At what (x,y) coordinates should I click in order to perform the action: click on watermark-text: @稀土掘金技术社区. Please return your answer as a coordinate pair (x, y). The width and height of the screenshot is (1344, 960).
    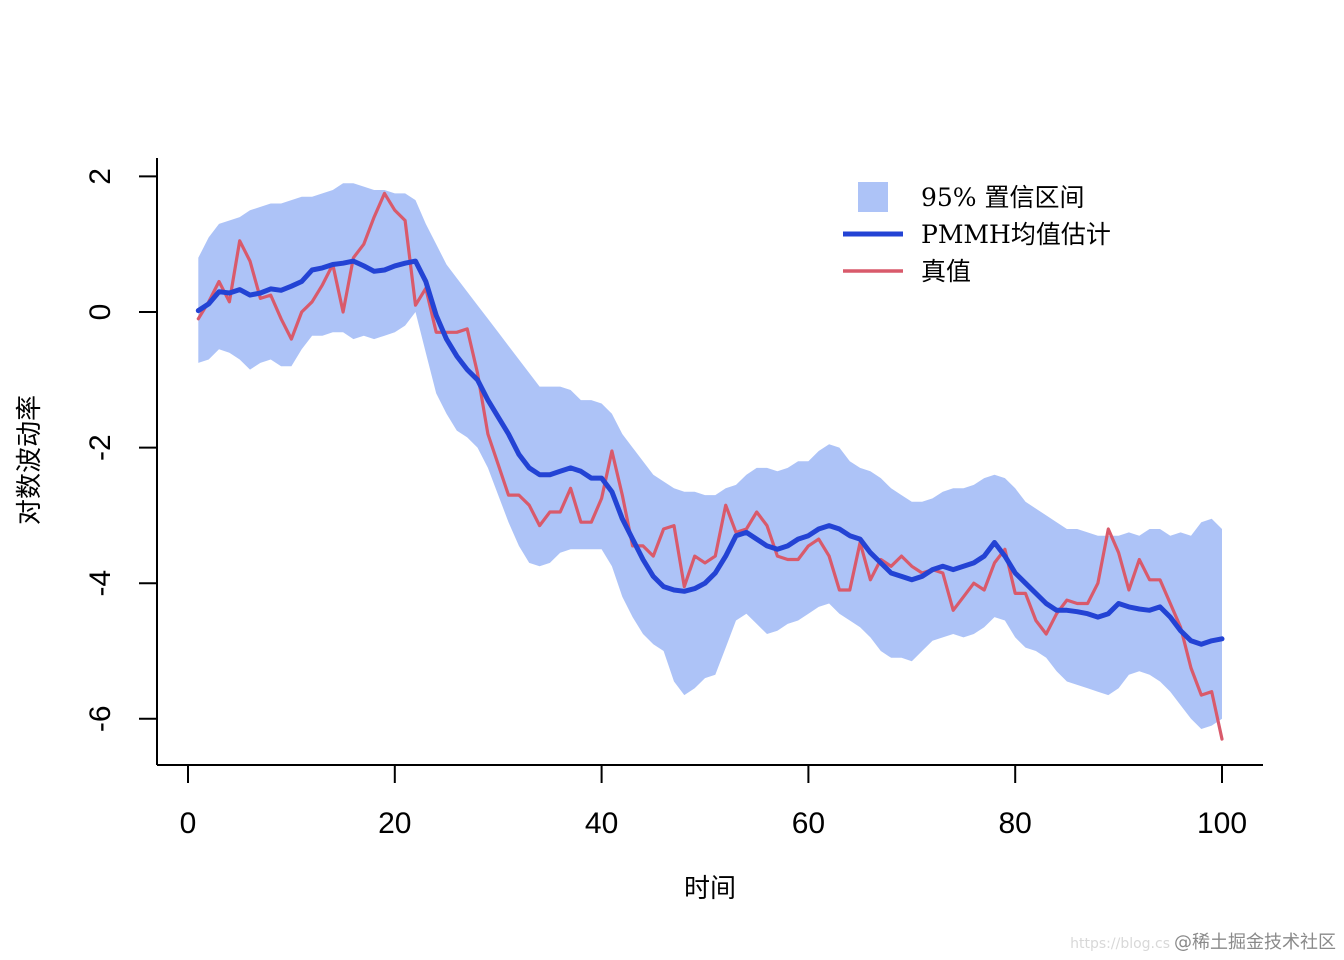
    Looking at the image, I should click on (1255, 942).